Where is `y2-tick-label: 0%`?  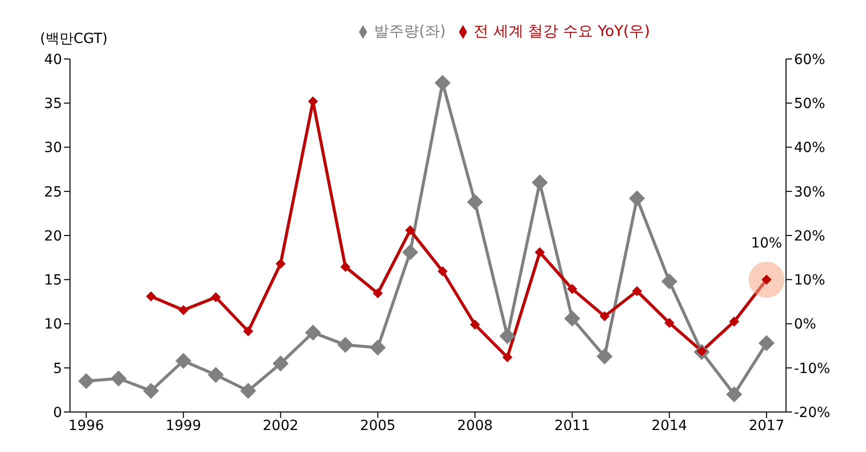
y2-tick-label: 0% is located at coordinates (805, 324).